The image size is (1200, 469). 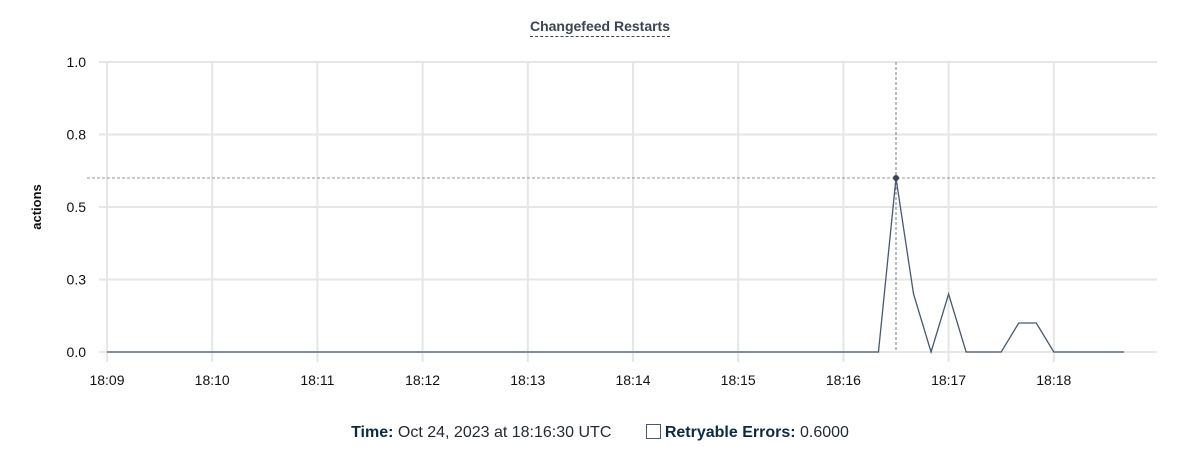 What do you see at coordinates (212, 380) in the screenshot?
I see `x-tick-label: 18:10` at bounding box center [212, 380].